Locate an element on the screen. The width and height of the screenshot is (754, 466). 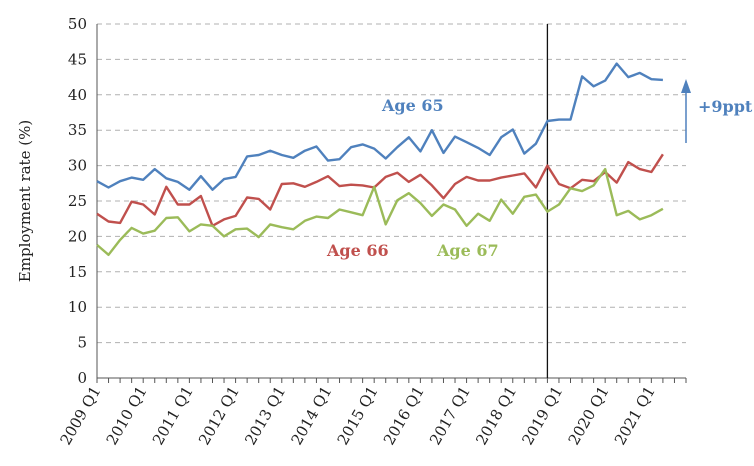
x-tick-label: 2018 Q1 is located at coordinates (496, 415).